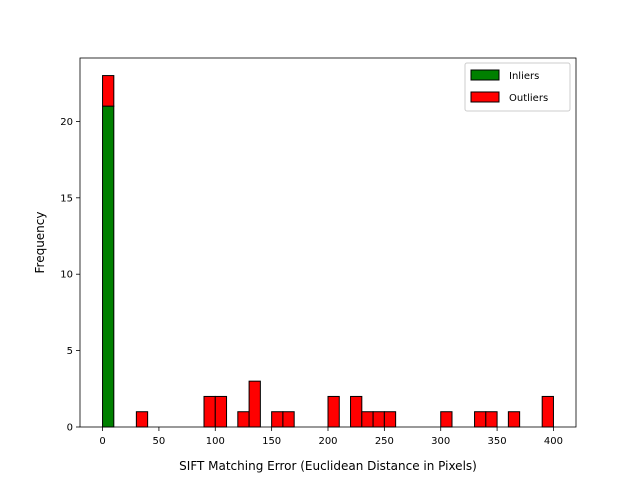 The width and height of the screenshot is (640, 480). Describe the element at coordinates (66, 198) in the screenshot. I see `y-tick-label-15: 15` at that location.